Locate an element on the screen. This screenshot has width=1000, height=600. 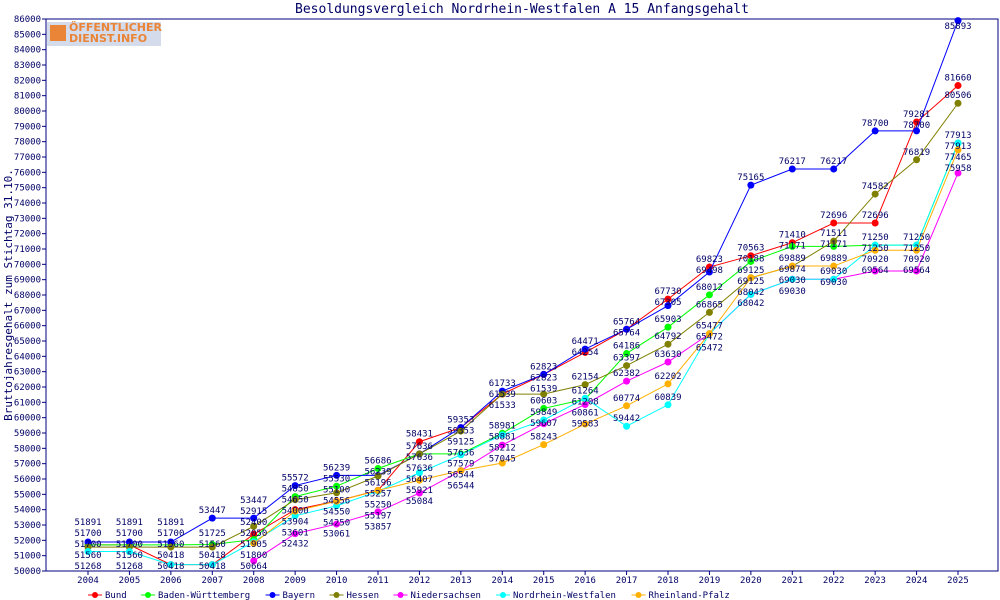
data-label: 50664 is located at coordinates (253, 567).